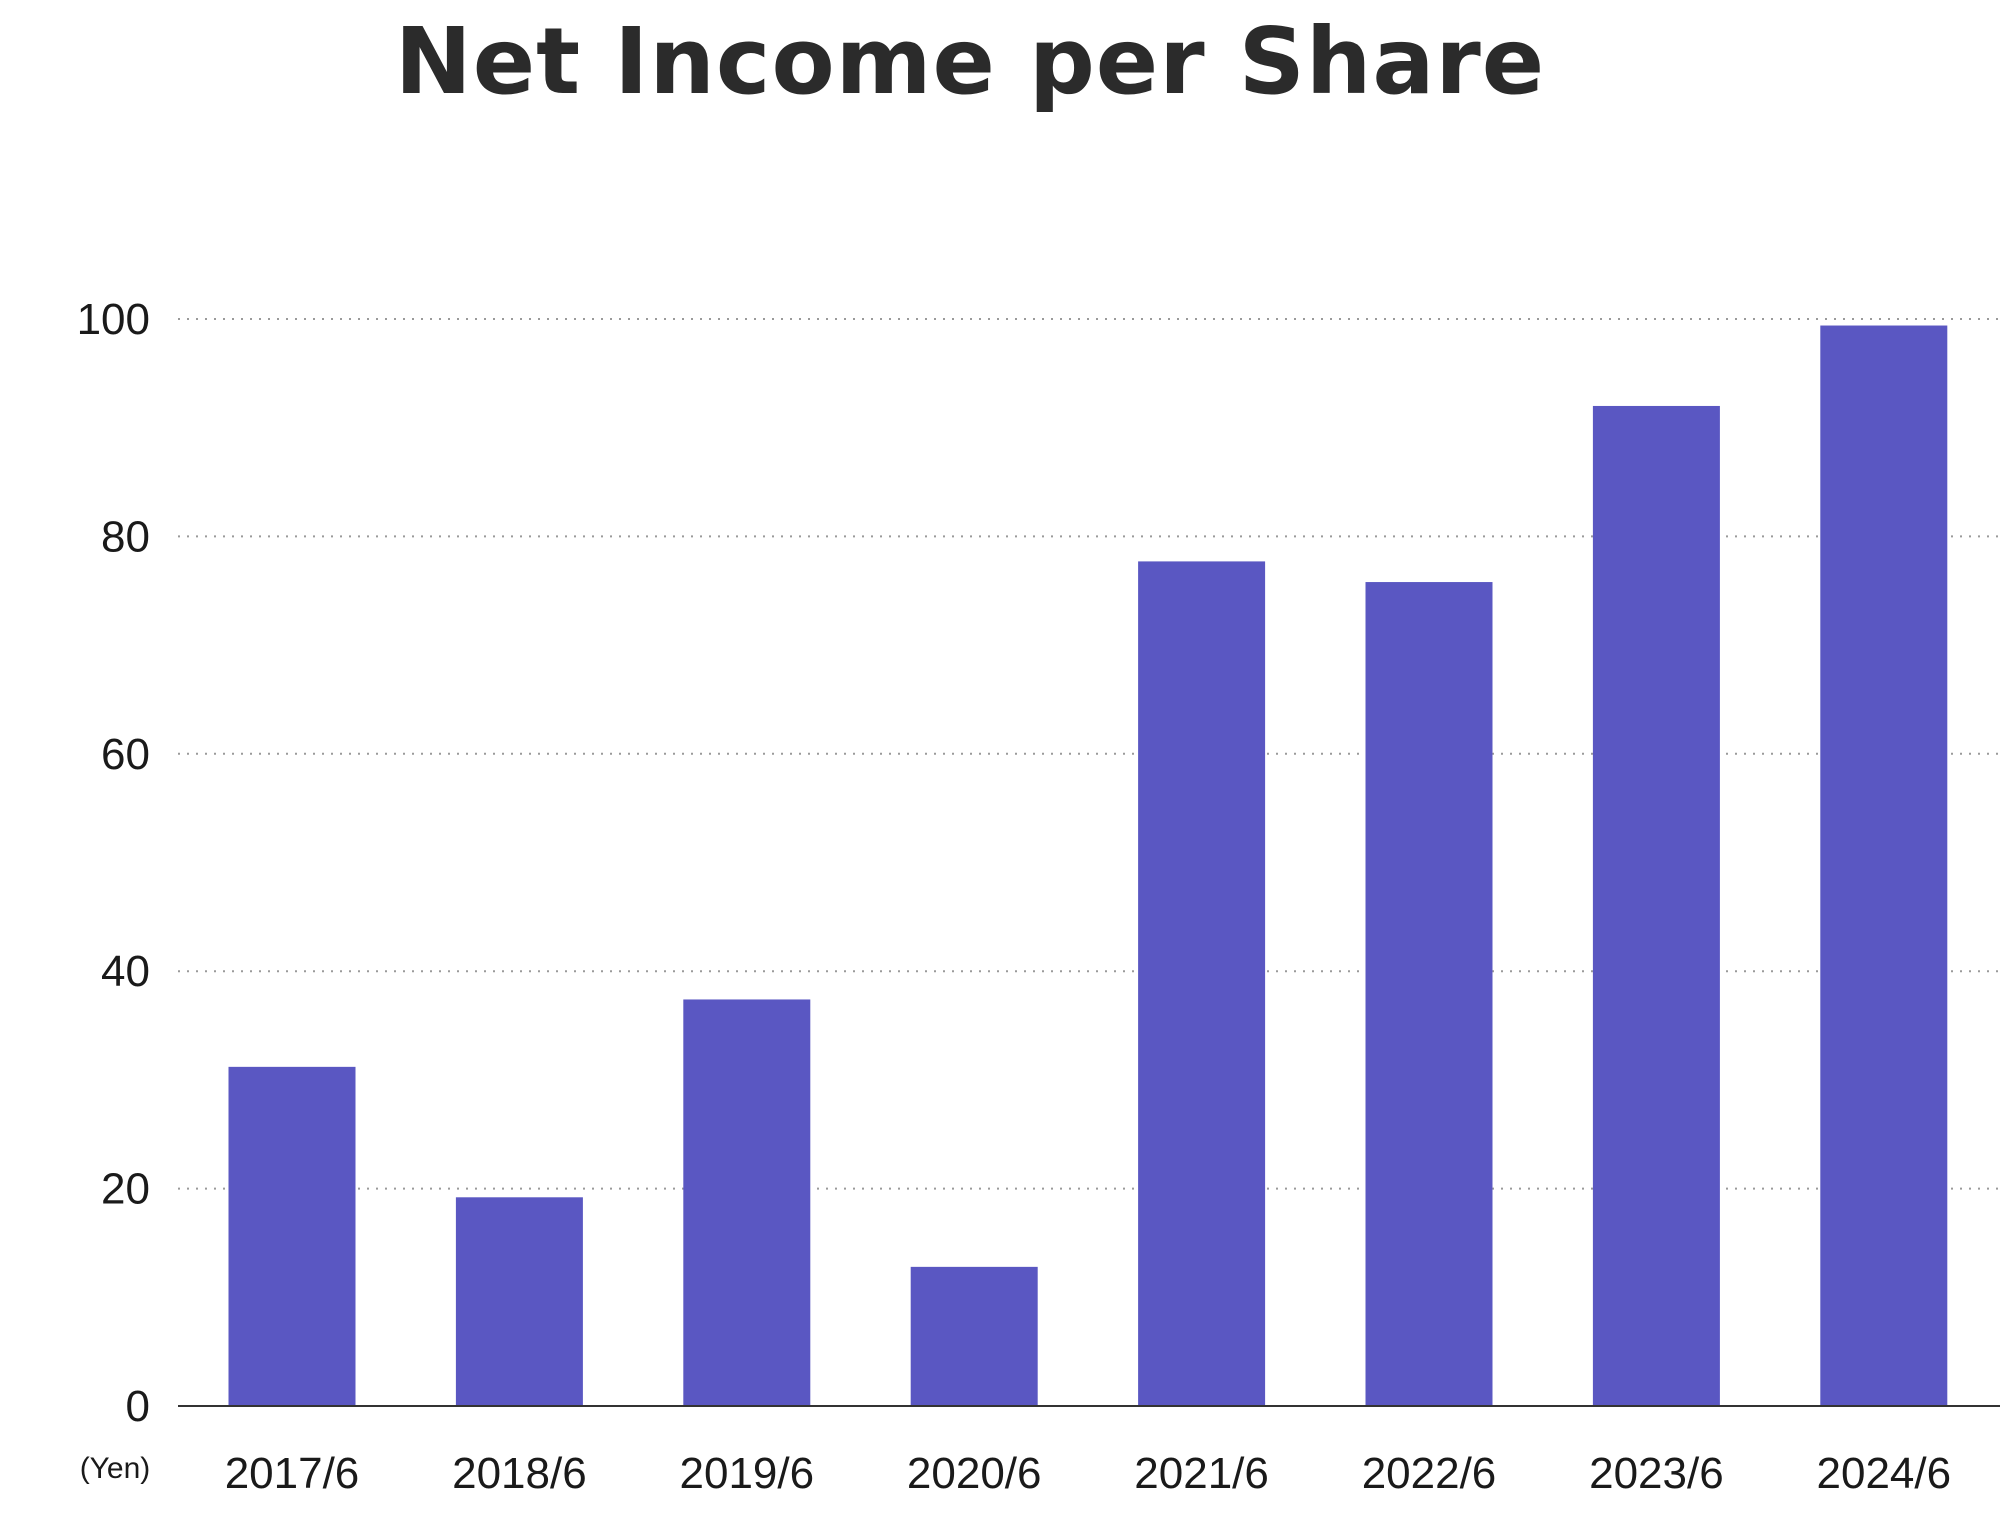 This screenshot has height=1531, width=2000. What do you see at coordinates (125, 536) in the screenshot?
I see `y-tick-label: 80` at bounding box center [125, 536].